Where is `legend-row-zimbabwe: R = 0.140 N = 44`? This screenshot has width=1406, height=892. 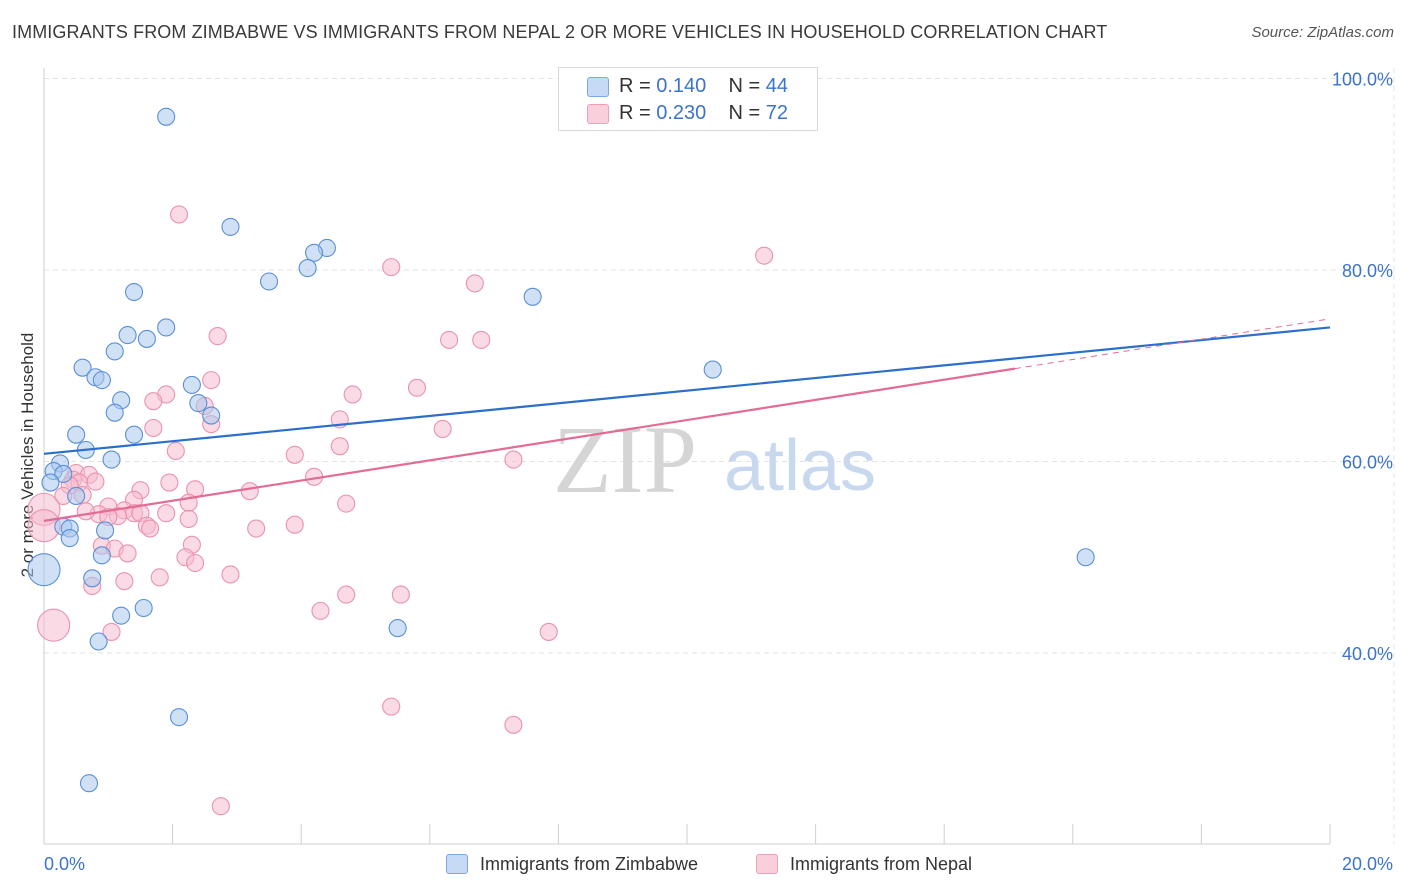 legend-row-zimbabwe: R = 0.140 N = 44 is located at coordinates (703, 86).